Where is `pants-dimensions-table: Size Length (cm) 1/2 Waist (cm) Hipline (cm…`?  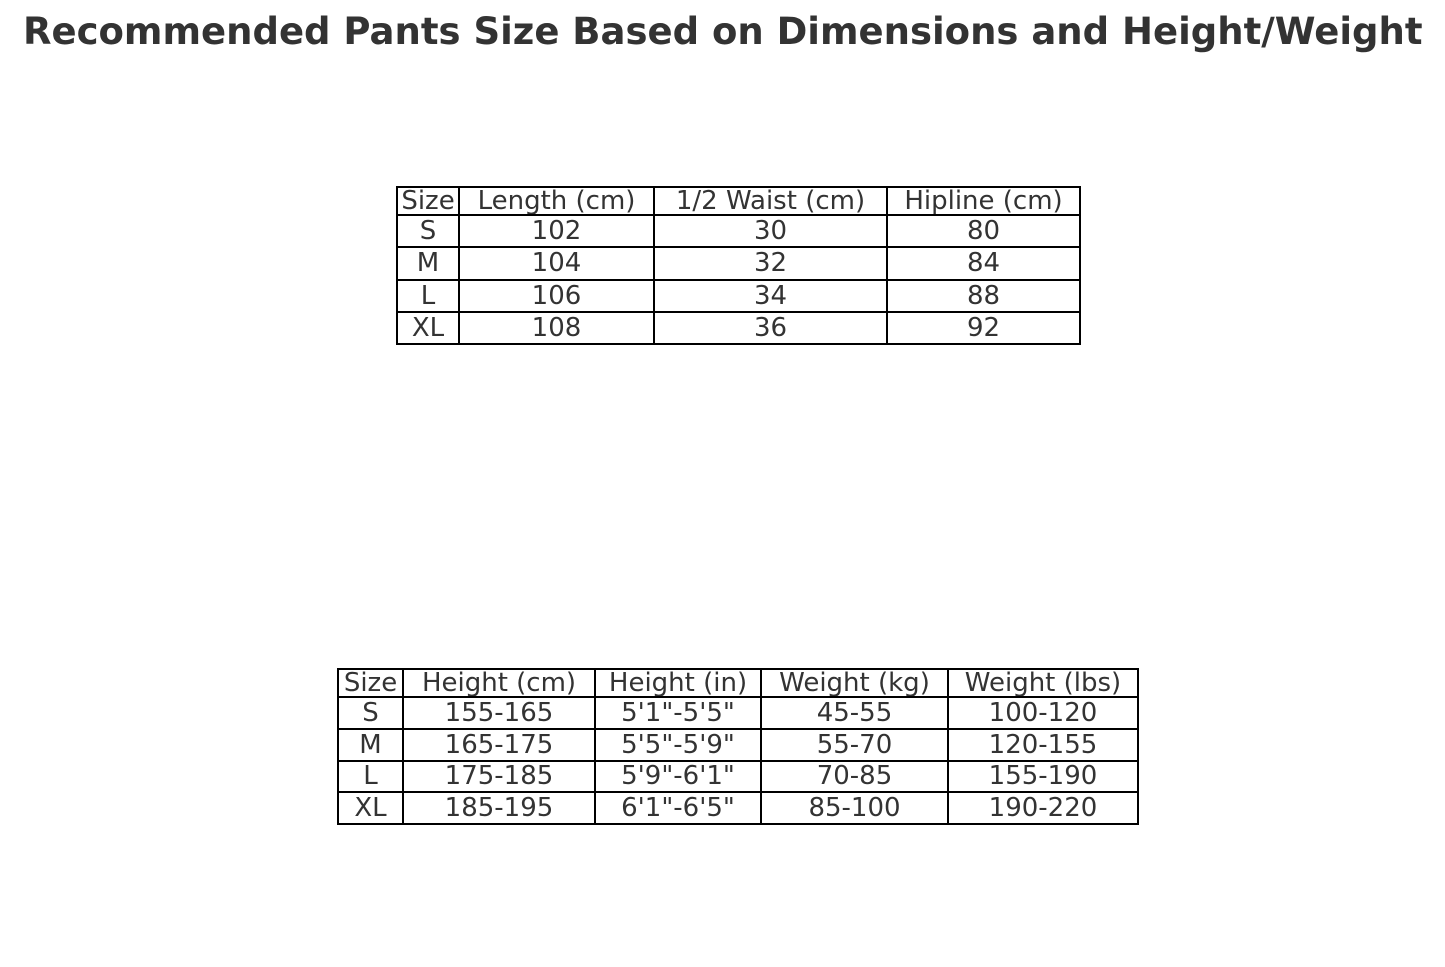
pants-dimensions-table: Size Length (cm) 1/2 Waist (cm) Hipline (cm… is located at coordinates (738, 266).